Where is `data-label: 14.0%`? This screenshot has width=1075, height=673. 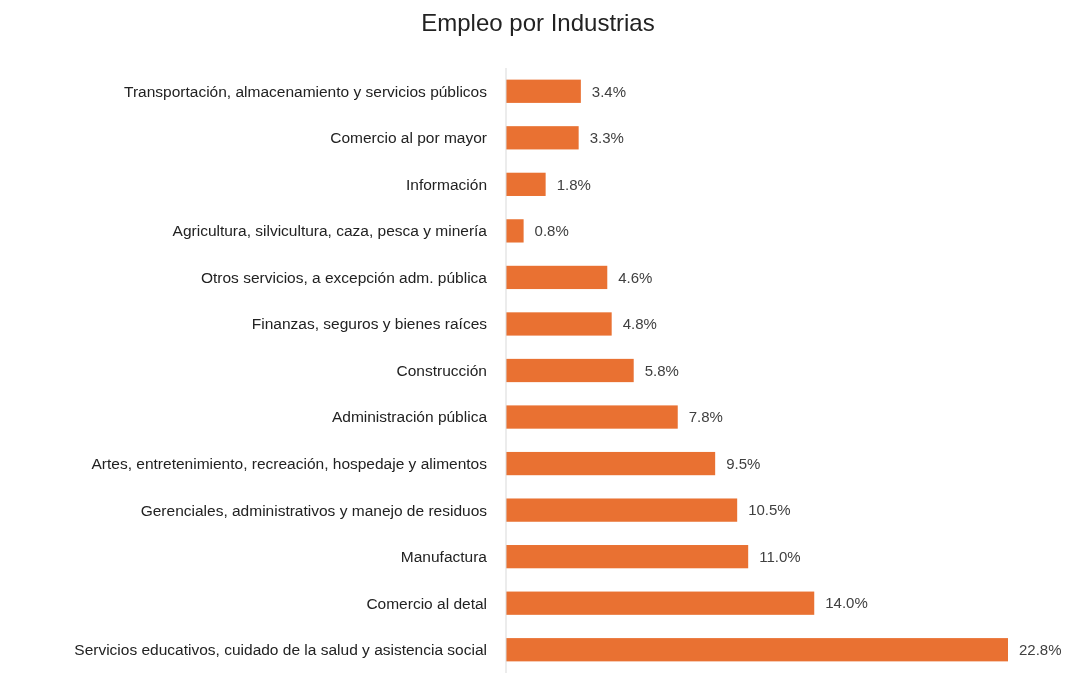 data-label: 14.0% is located at coordinates (846, 603).